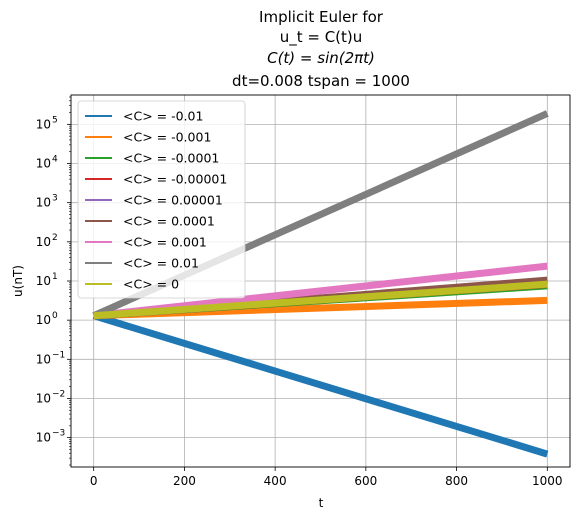  What do you see at coordinates (321, 81) in the screenshot?
I see `title-line-4: dt=0.008 tspan = 1000` at bounding box center [321, 81].